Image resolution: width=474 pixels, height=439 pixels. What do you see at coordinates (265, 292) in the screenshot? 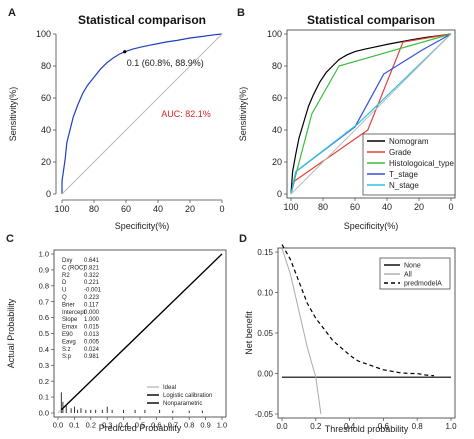
I see `y-tick-label: 0.10` at bounding box center [265, 292].